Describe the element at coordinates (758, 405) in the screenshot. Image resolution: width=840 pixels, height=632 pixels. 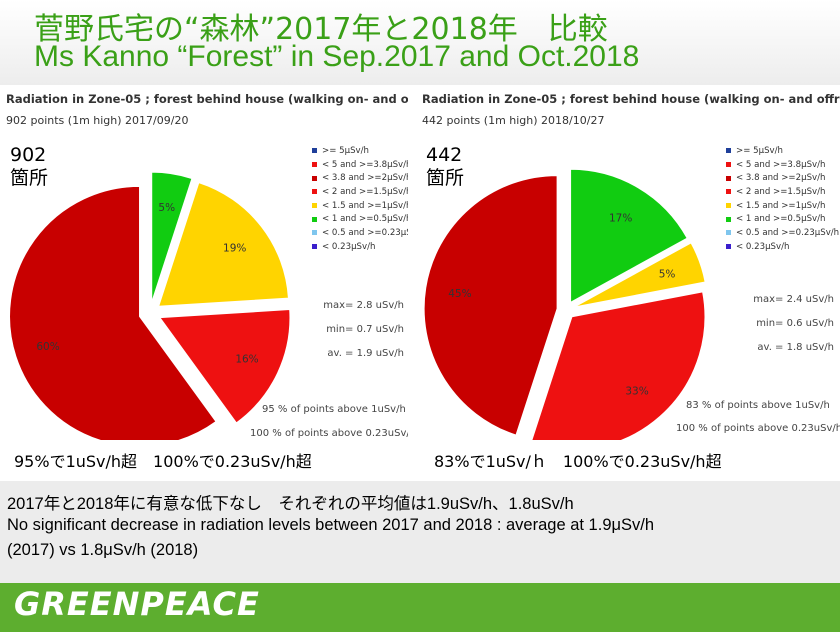
I see `note-above-1usv: 83 % of points above 1uSv/h` at that location.